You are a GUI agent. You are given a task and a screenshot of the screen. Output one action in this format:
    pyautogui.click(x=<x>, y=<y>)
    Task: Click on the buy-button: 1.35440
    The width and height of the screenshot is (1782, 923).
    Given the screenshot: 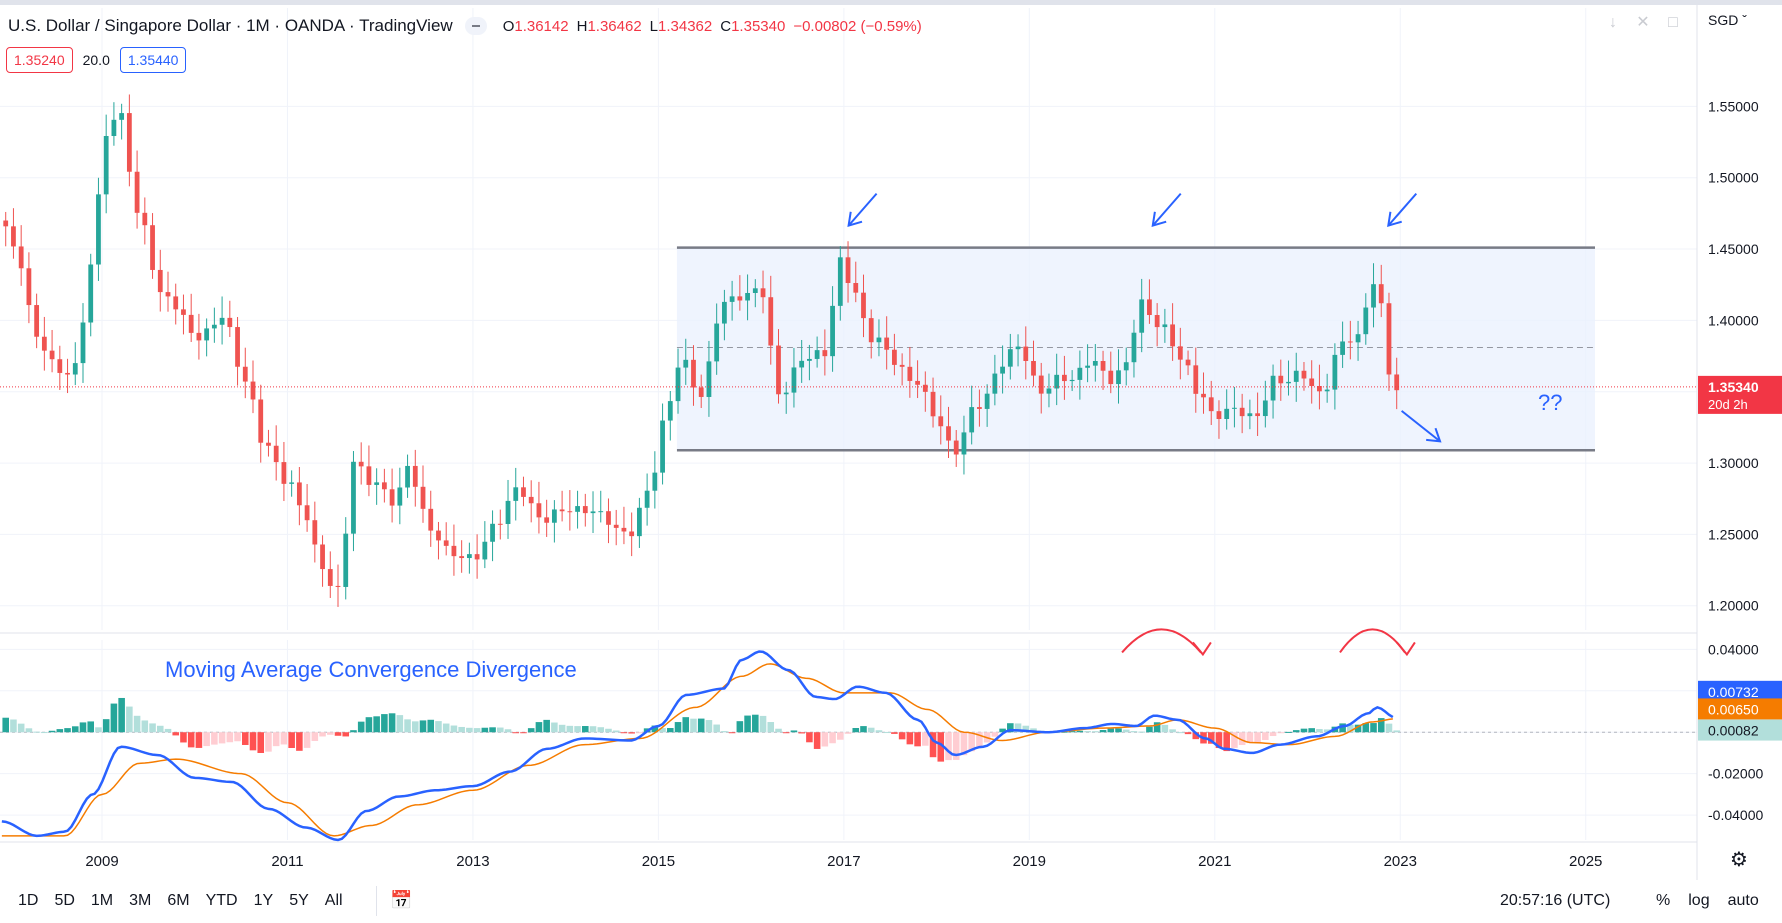 What is the action you would take?
    pyautogui.click(x=153, y=60)
    